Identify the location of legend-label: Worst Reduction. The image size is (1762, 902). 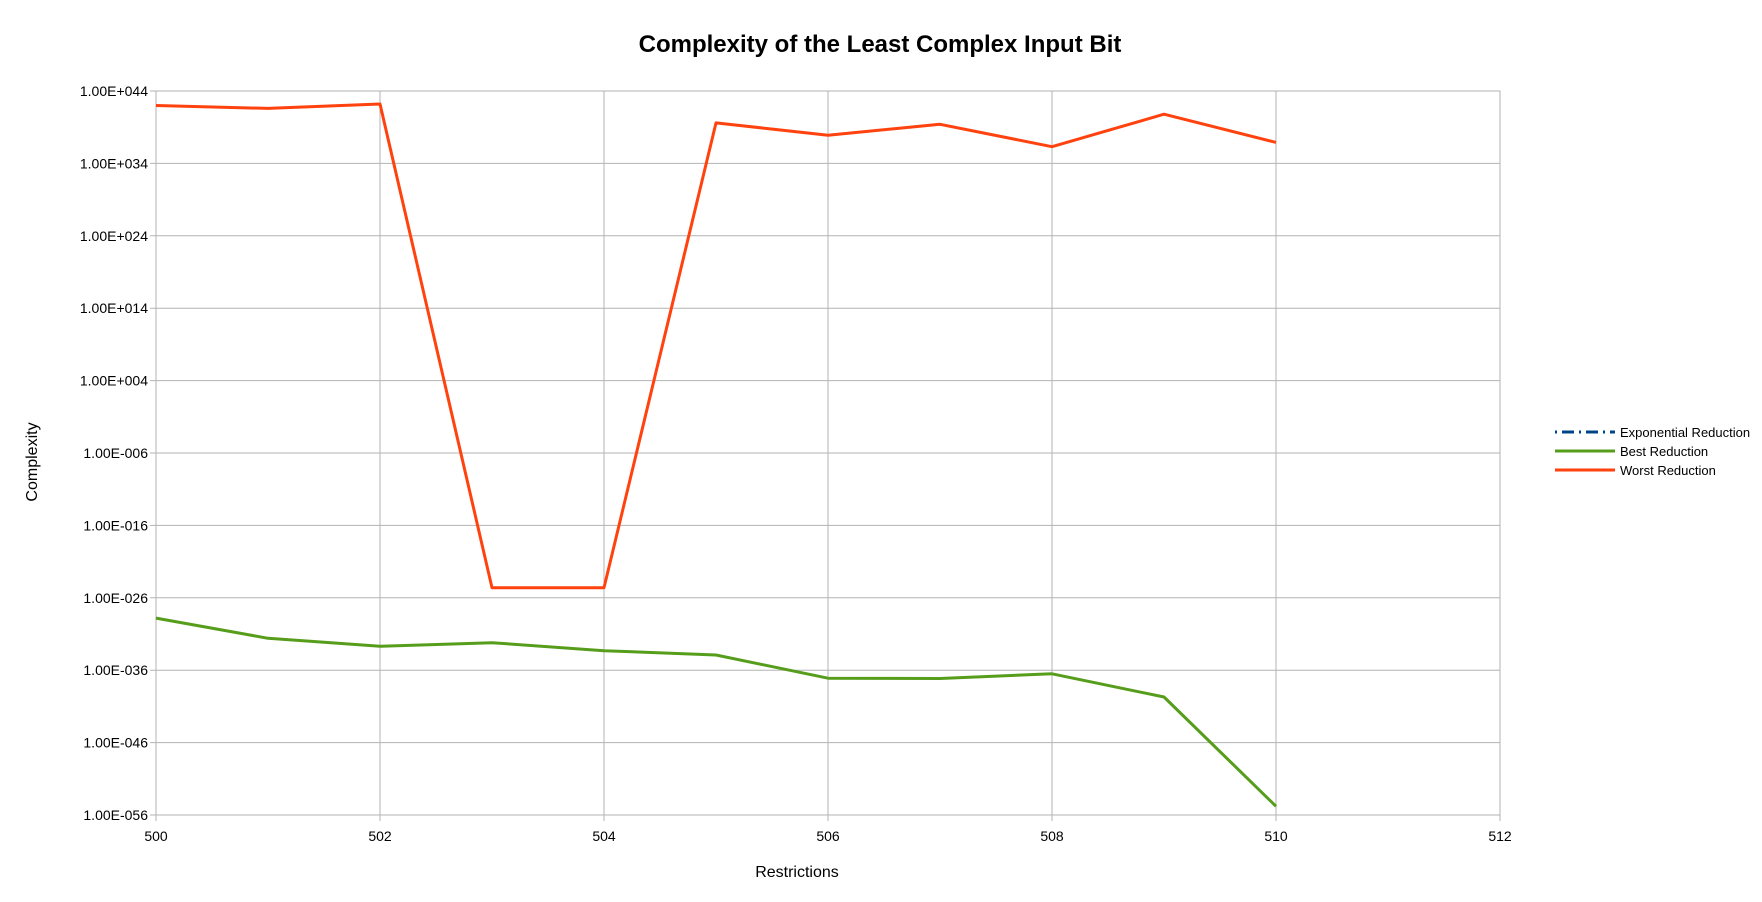
(1668, 470).